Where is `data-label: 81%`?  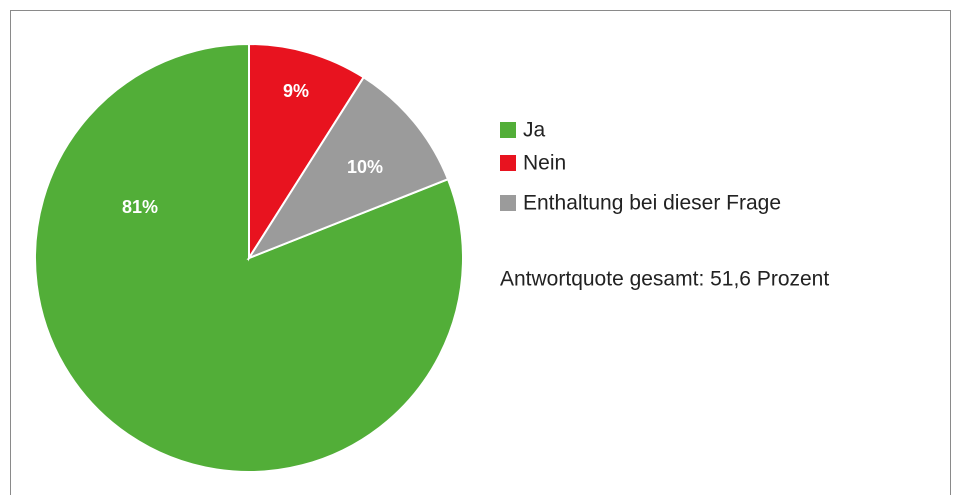
data-label: 81% is located at coordinates (140, 207).